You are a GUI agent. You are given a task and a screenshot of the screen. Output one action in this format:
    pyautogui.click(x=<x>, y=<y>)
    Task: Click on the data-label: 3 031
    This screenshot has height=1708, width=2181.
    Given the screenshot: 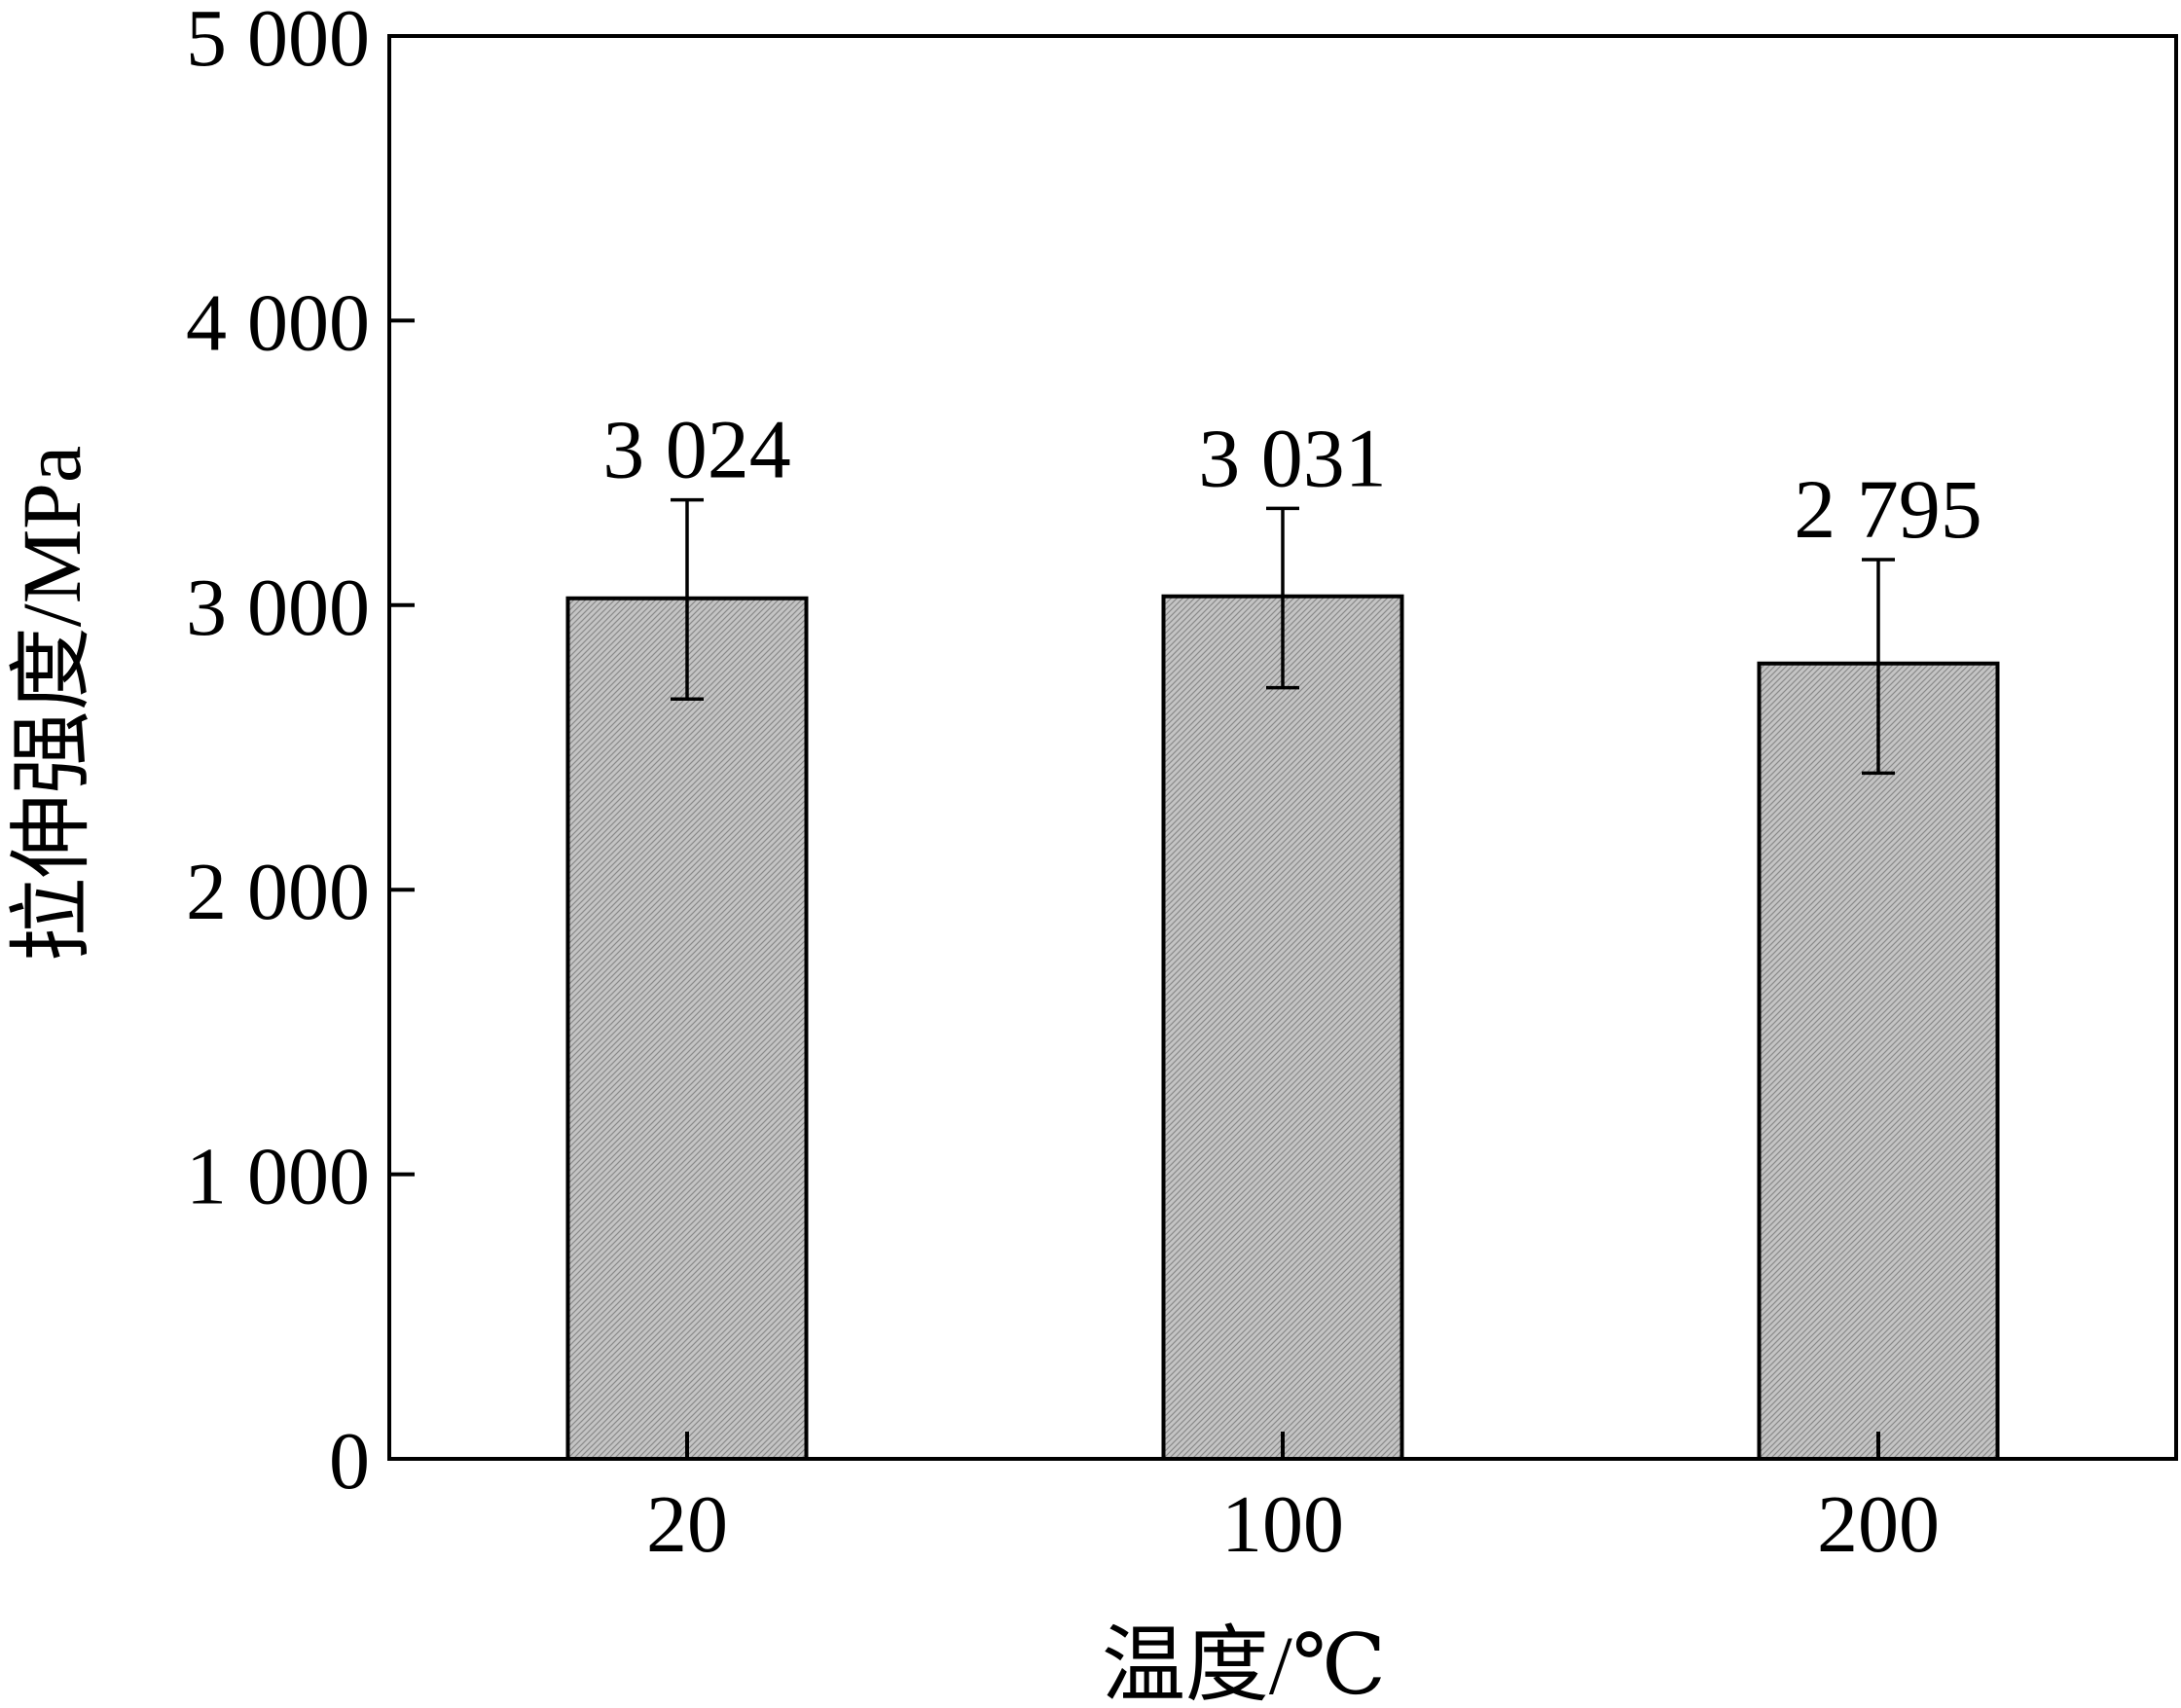 What is the action you would take?
    pyautogui.click(x=1293, y=457)
    